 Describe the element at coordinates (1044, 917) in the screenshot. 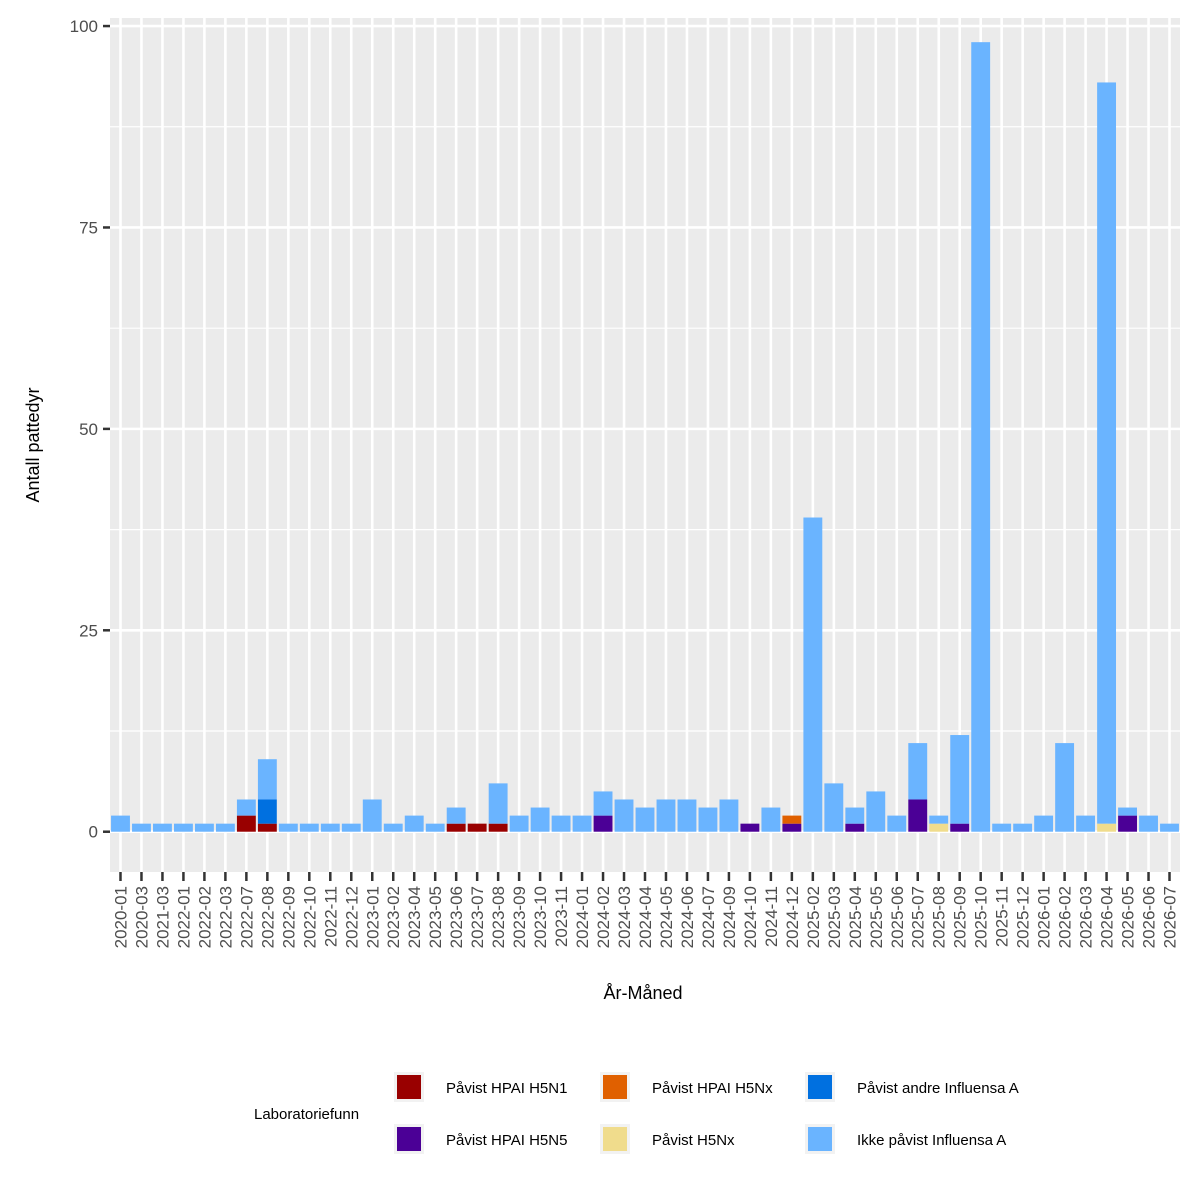

I see `x-tick-label: 2026-01` at that location.